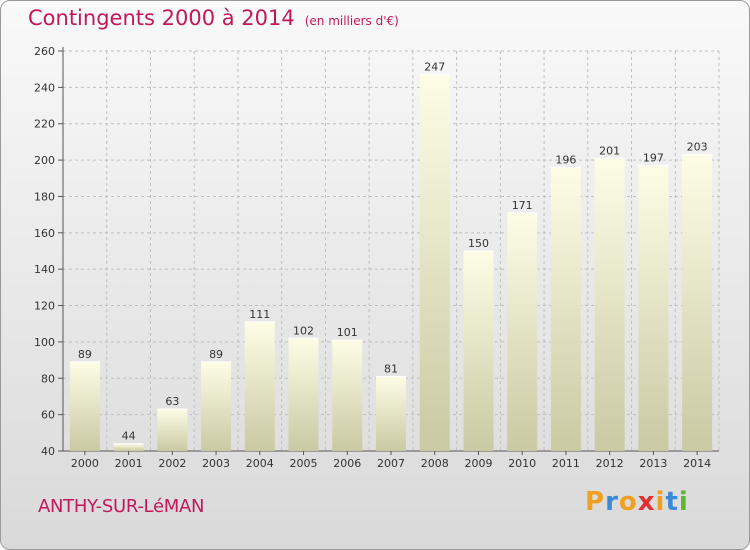 The image size is (750, 550). I want to click on data-label: 111, so click(259, 314).